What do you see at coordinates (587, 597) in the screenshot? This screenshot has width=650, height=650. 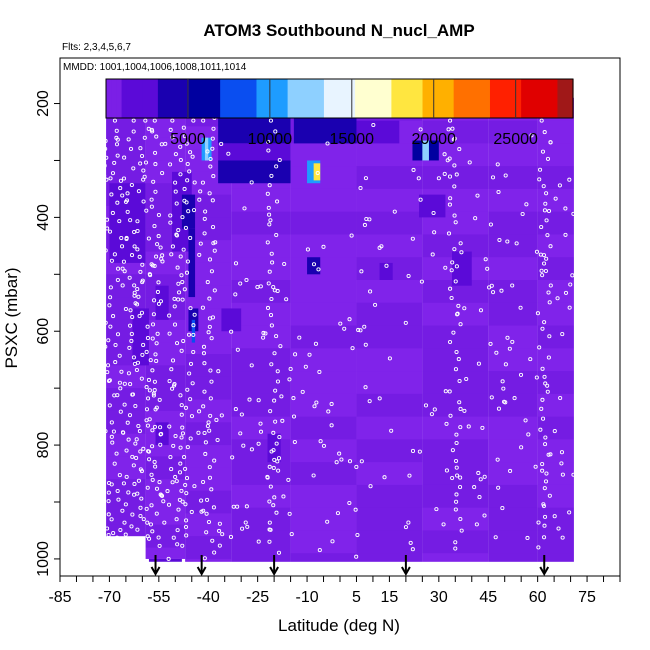 I see `x-tick-label: 75` at bounding box center [587, 597].